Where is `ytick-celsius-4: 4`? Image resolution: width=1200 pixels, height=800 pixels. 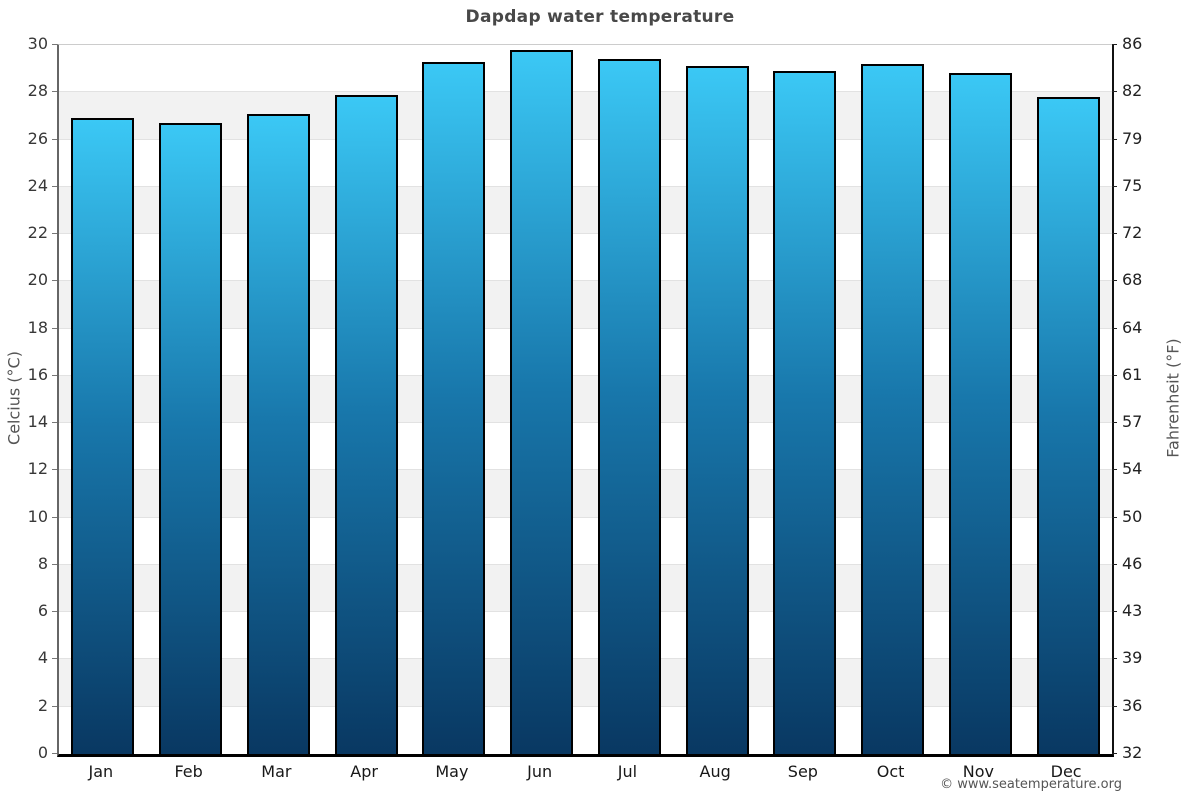
ytick-celsius-4: 4 is located at coordinates (42, 658).